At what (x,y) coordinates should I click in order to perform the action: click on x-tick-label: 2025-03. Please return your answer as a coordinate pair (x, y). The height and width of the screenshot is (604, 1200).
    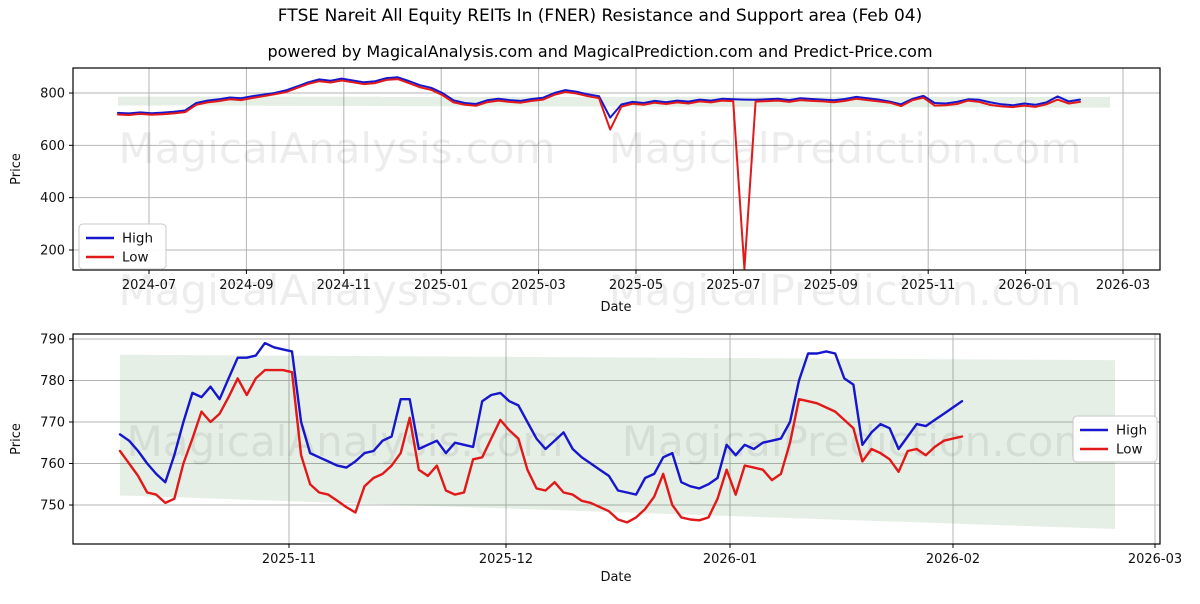
    Looking at the image, I should click on (538, 285).